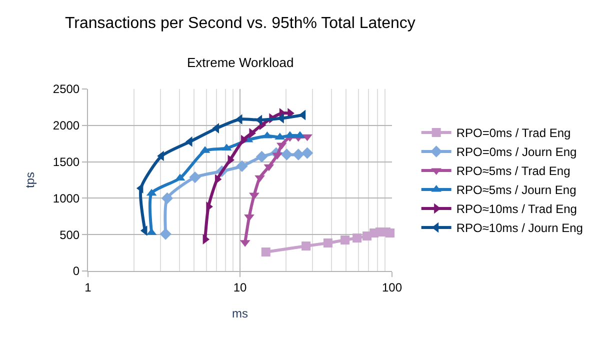 The width and height of the screenshot is (605, 340). I want to click on legend-label: RPO≈10ms / Journ Eng, so click(519, 228).